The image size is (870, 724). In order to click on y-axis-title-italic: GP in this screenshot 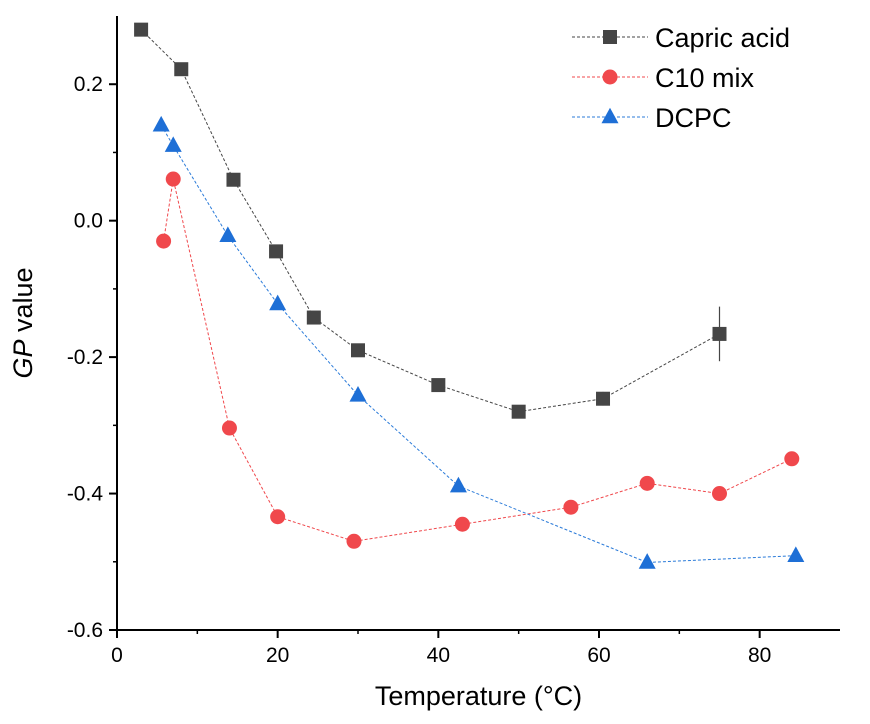, I will do `click(23, 359)`.